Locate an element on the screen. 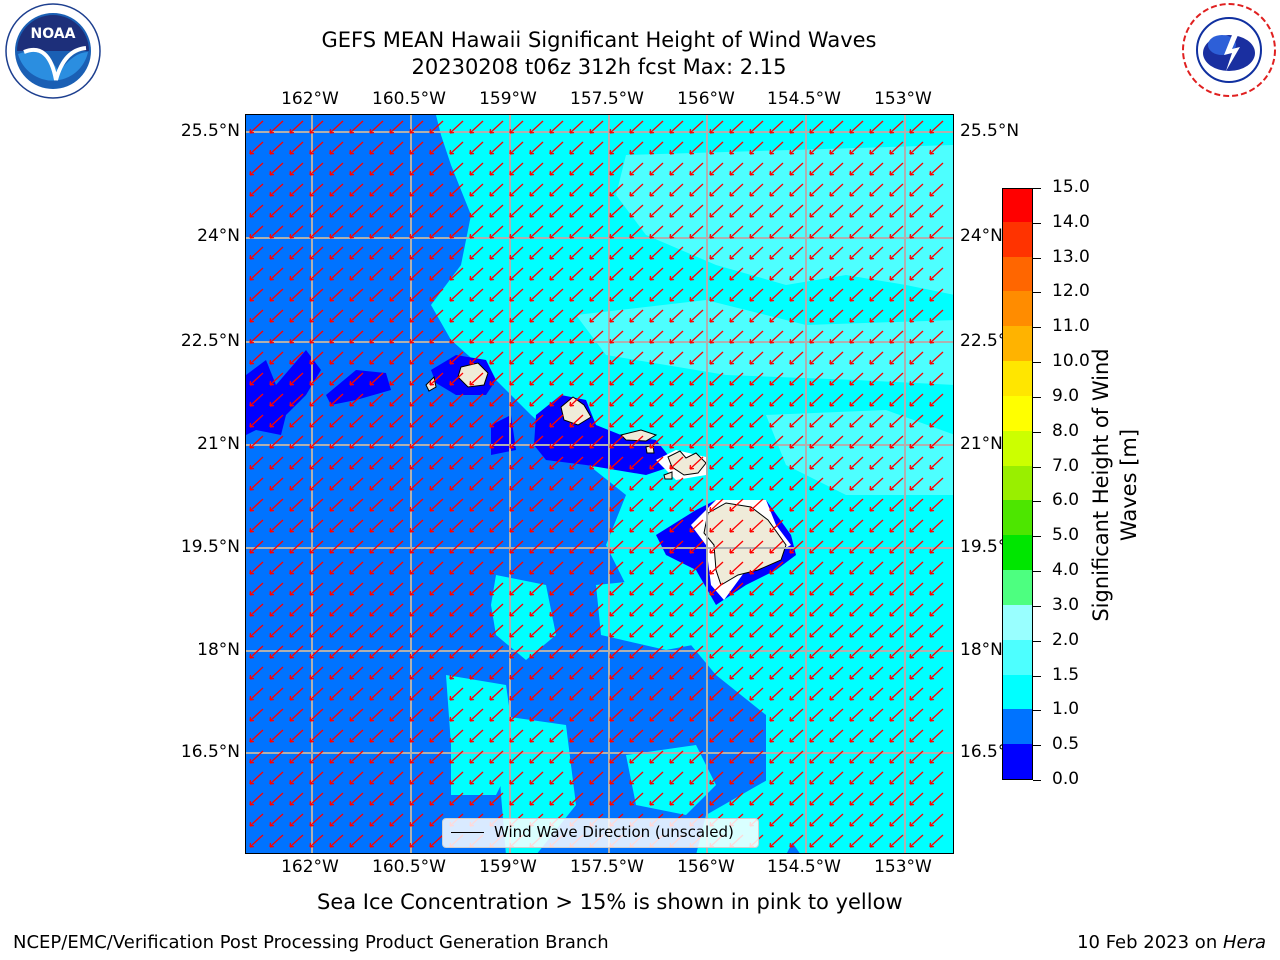 The image size is (1280, 960). wave-zone-1.0-1.5 is located at coordinates (481, 735).